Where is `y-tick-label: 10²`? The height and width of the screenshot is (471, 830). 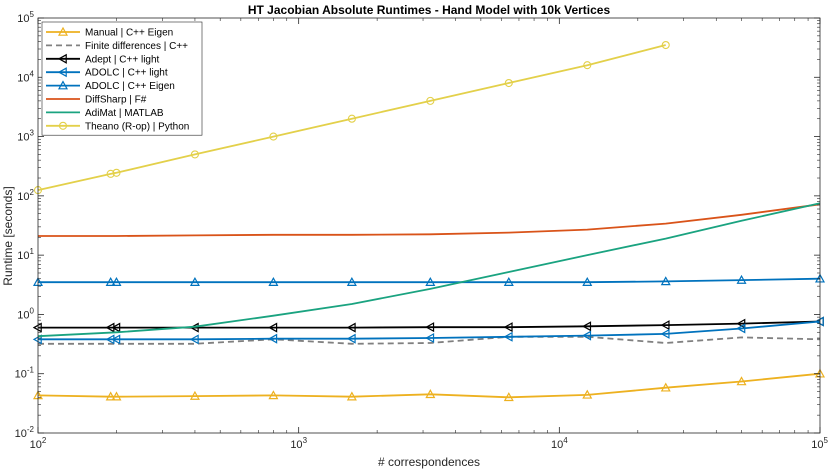
y-tick-label: 10² is located at coordinates (25, 195).